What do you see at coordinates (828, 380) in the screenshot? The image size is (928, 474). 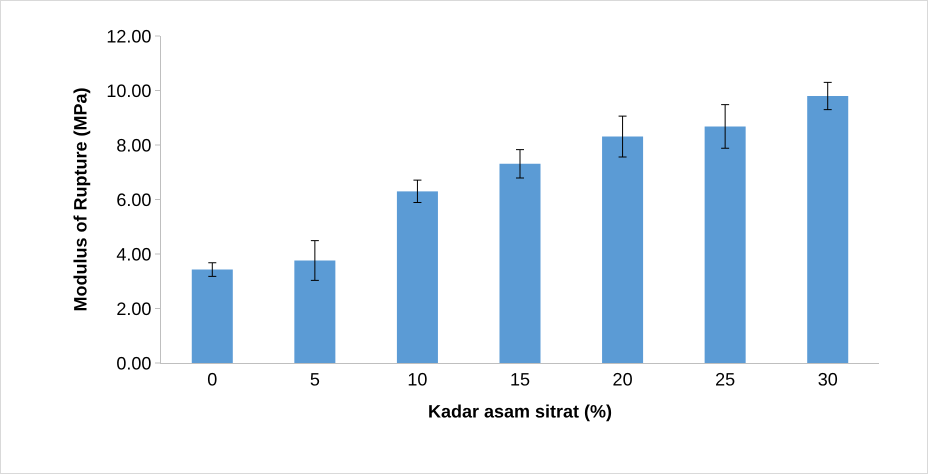 I see `x-tick-label: 30` at bounding box center [828, 380].